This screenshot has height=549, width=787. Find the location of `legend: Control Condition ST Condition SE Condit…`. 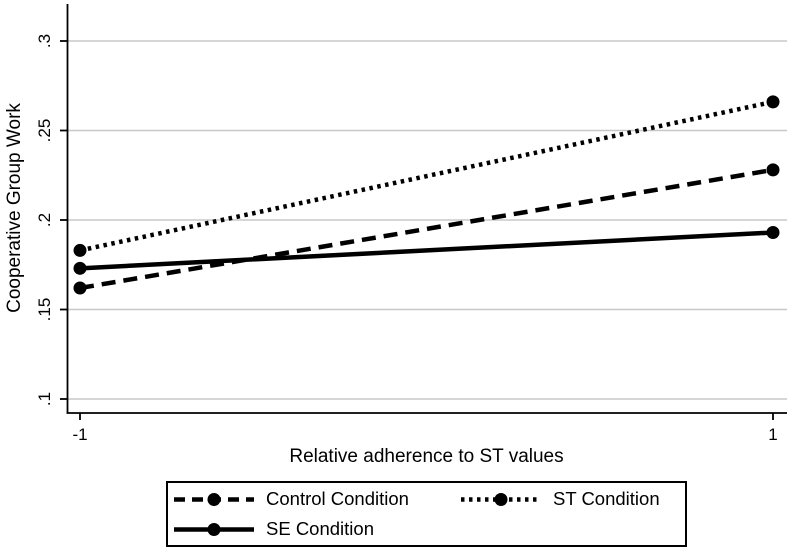

legend: Control Condition ST Condition SE Condit… is located at coordinates (426, 514).